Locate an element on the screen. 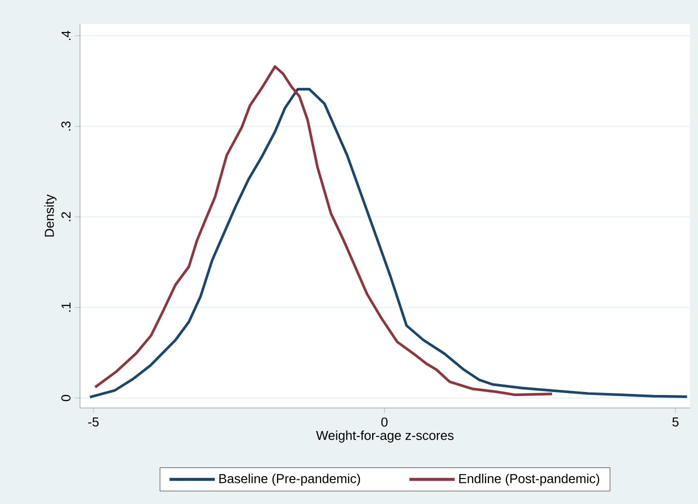  x-tick-label: 5 is located at coordinates (675, 422).